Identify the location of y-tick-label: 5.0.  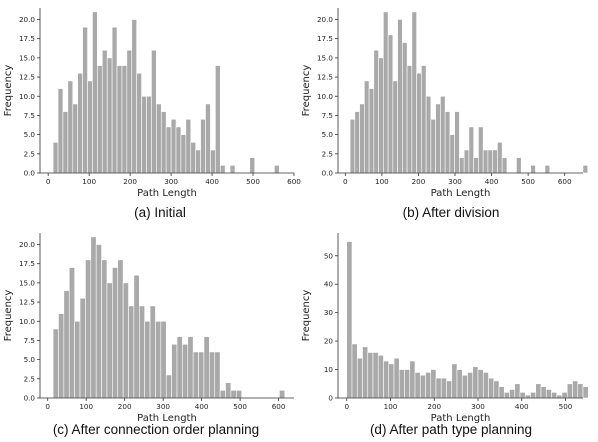
(328, 134).